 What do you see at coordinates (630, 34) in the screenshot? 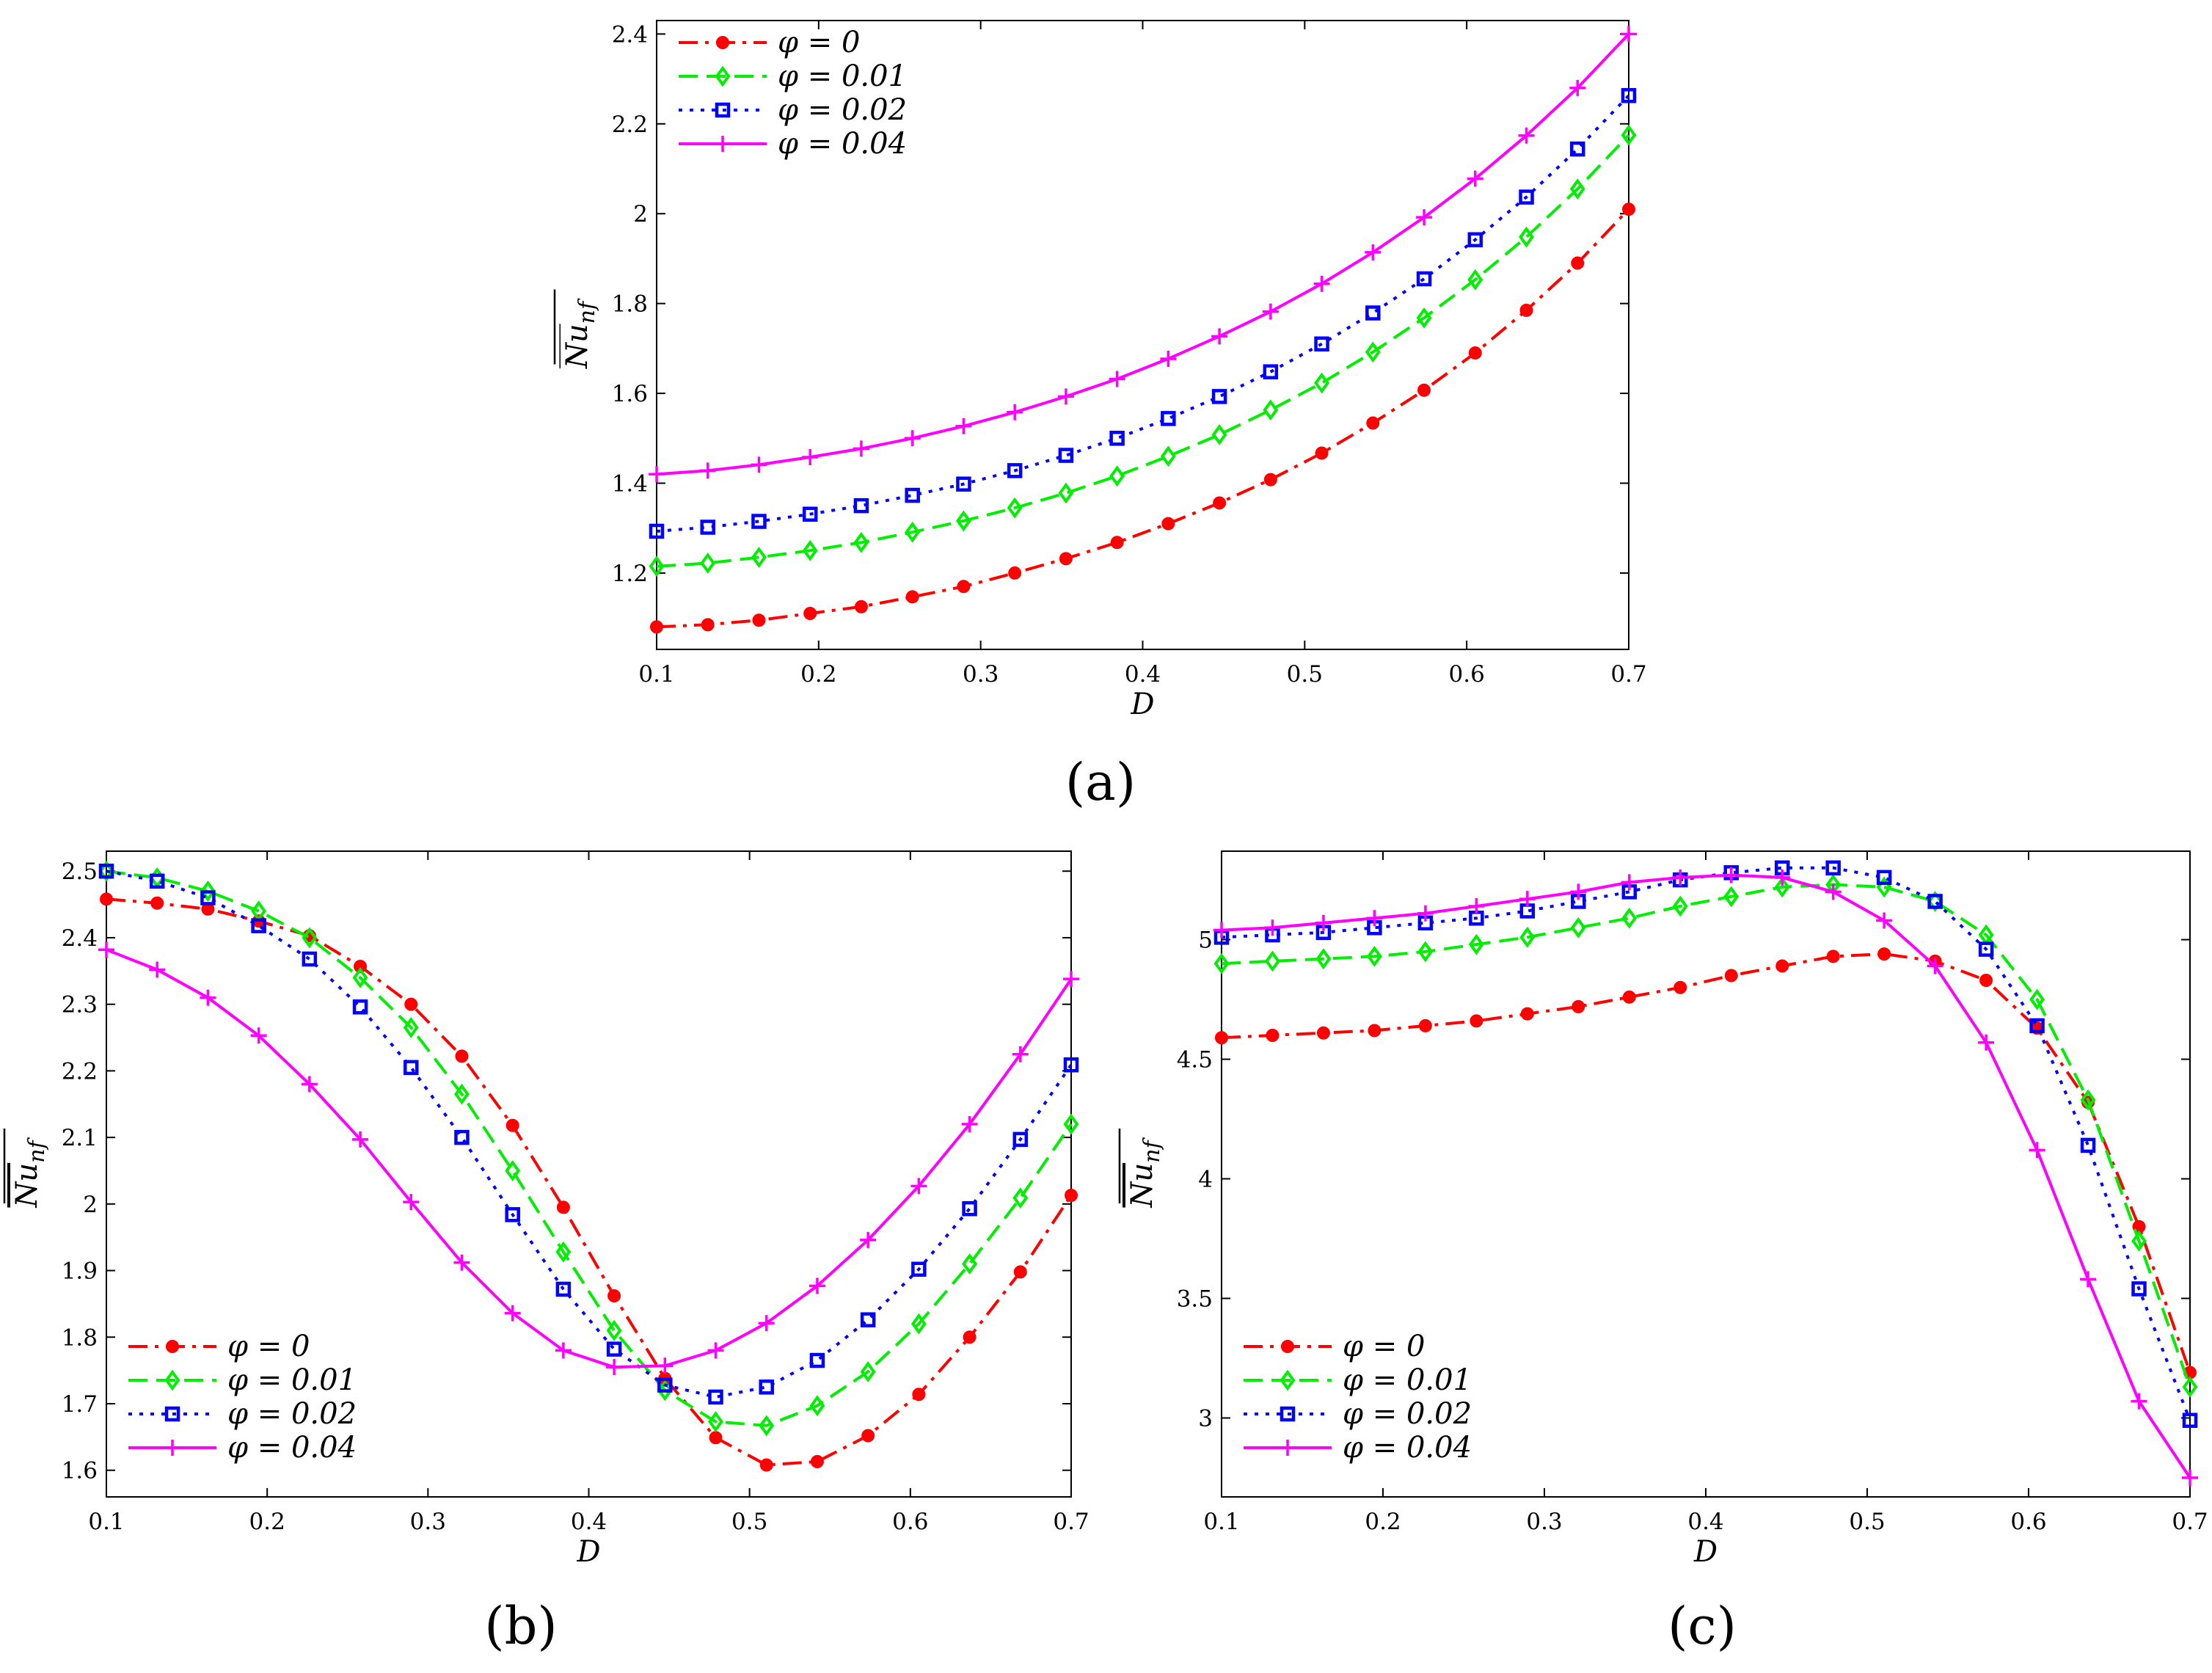
I see `y-tick-label: 2.4` at bounding box center [630, 34].